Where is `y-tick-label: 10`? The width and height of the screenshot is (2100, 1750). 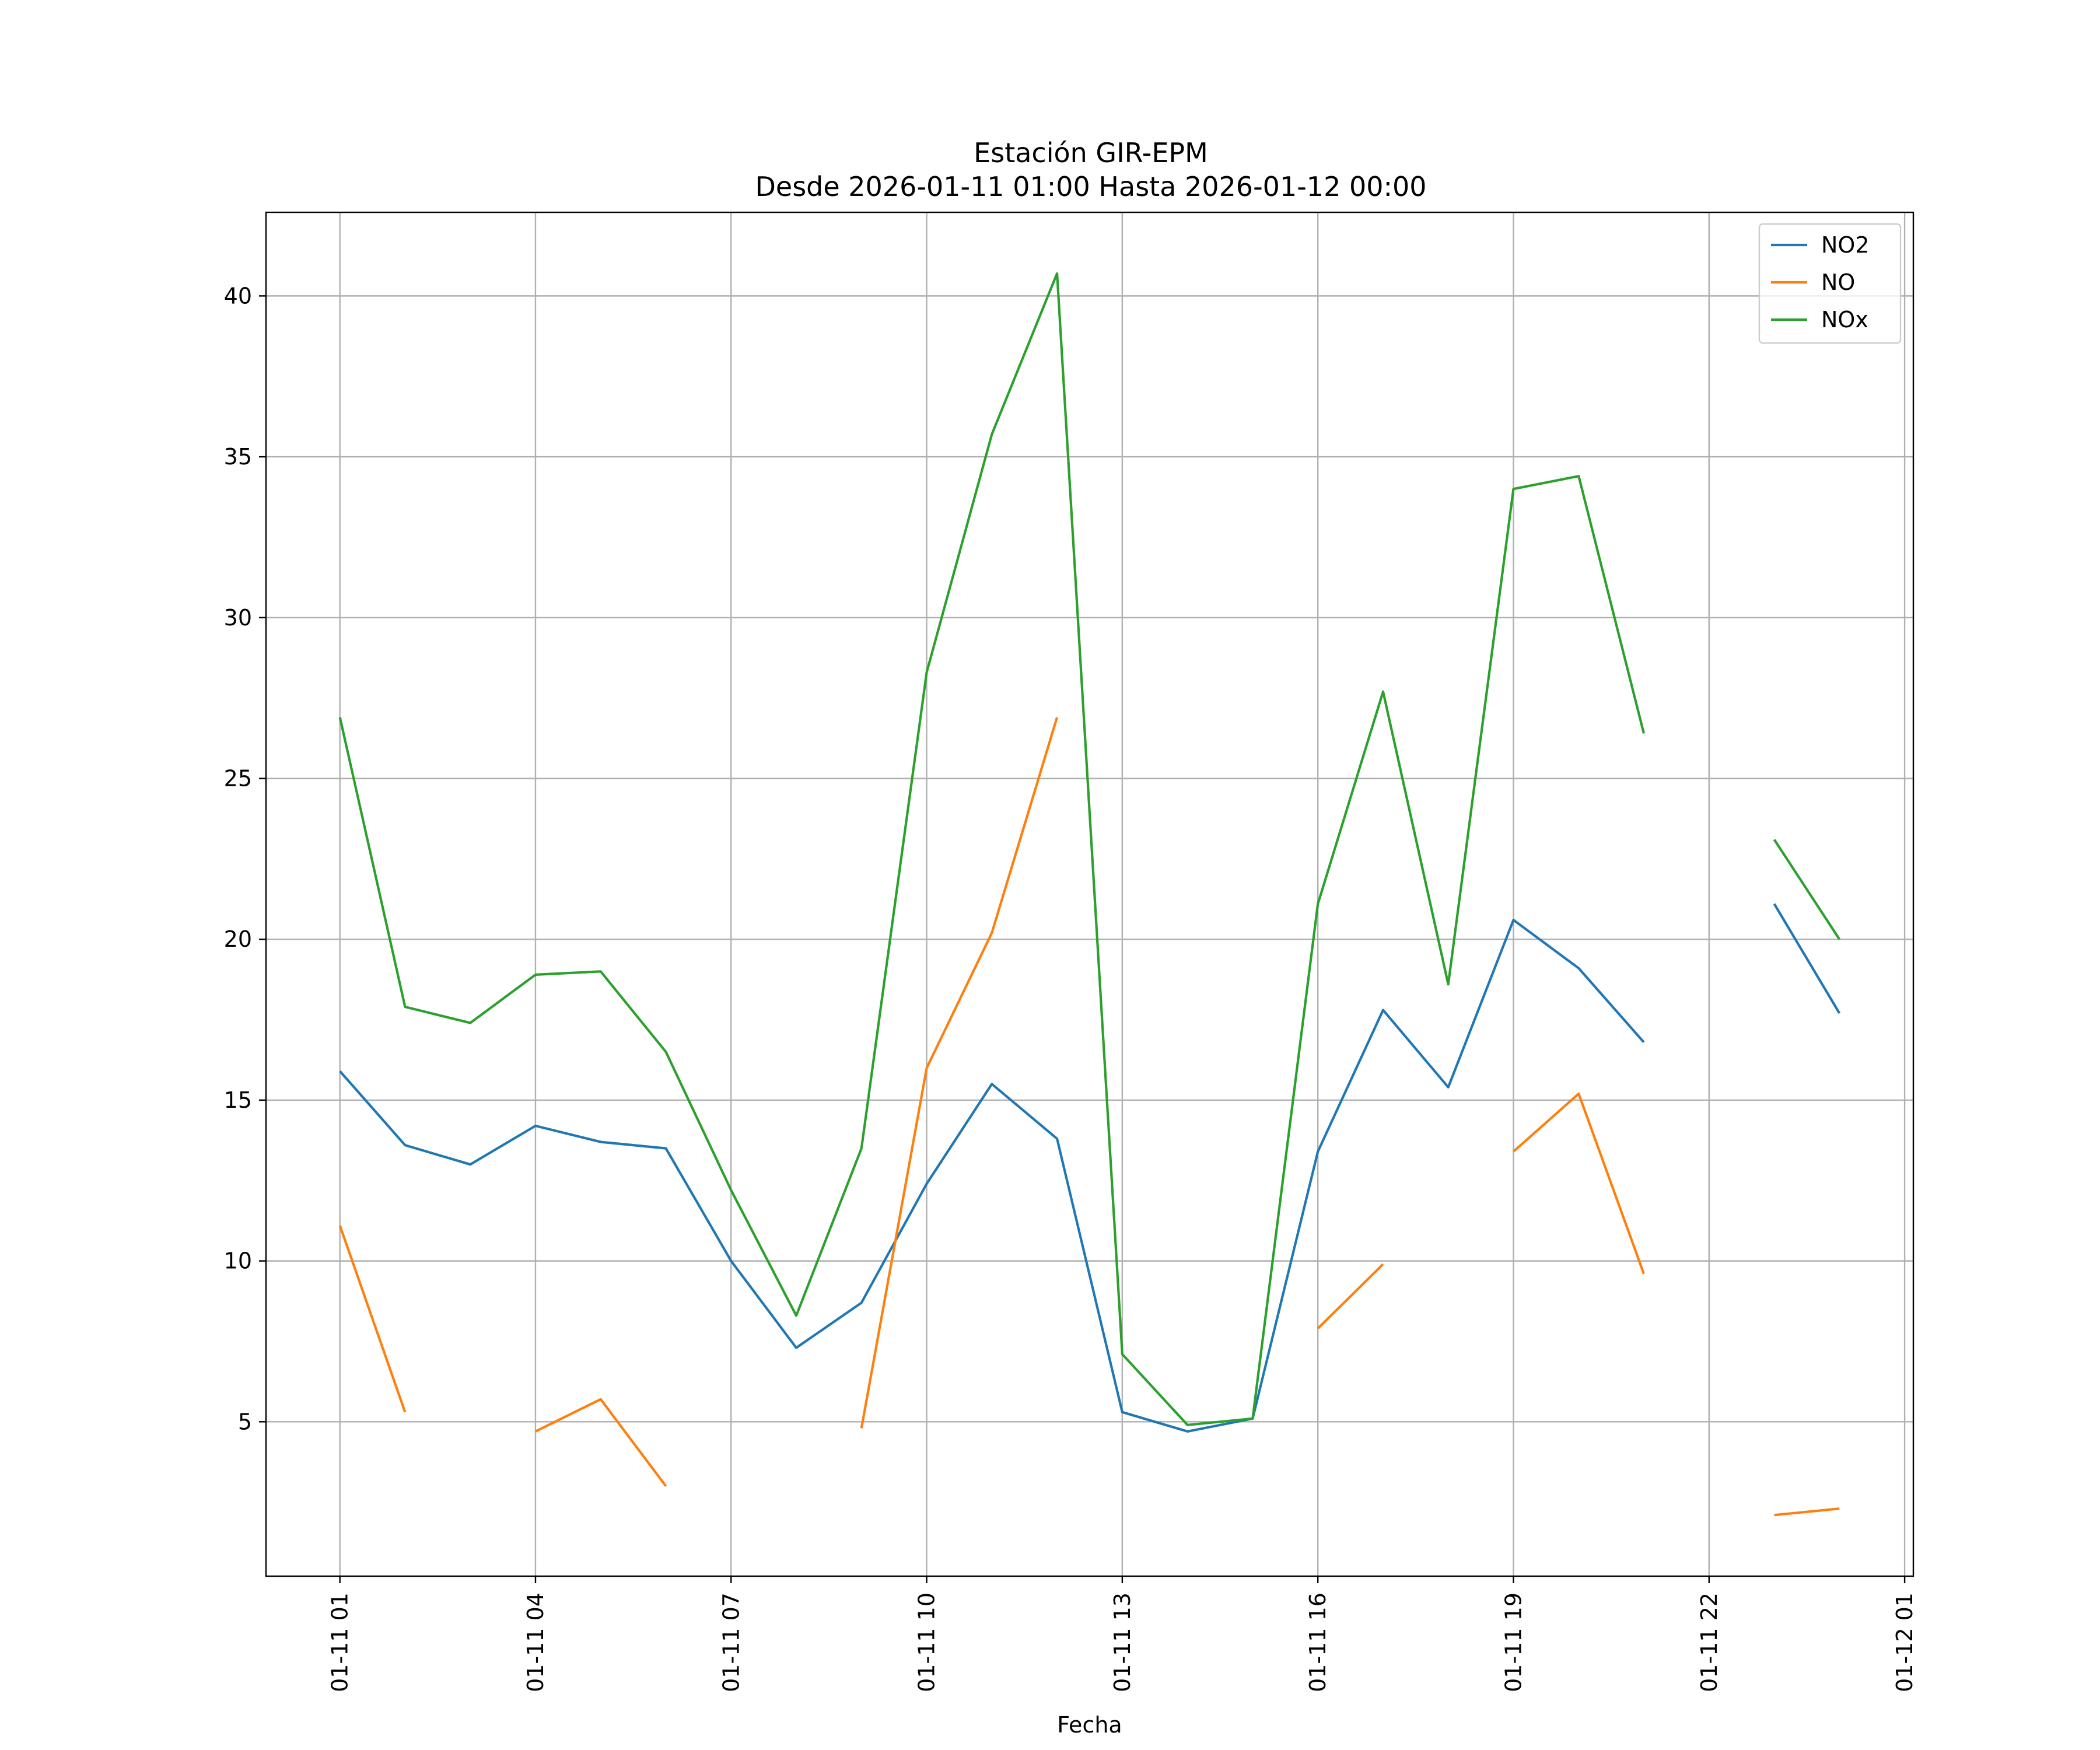
y-tick-label: 10 is located at coordinates (238, 1261).